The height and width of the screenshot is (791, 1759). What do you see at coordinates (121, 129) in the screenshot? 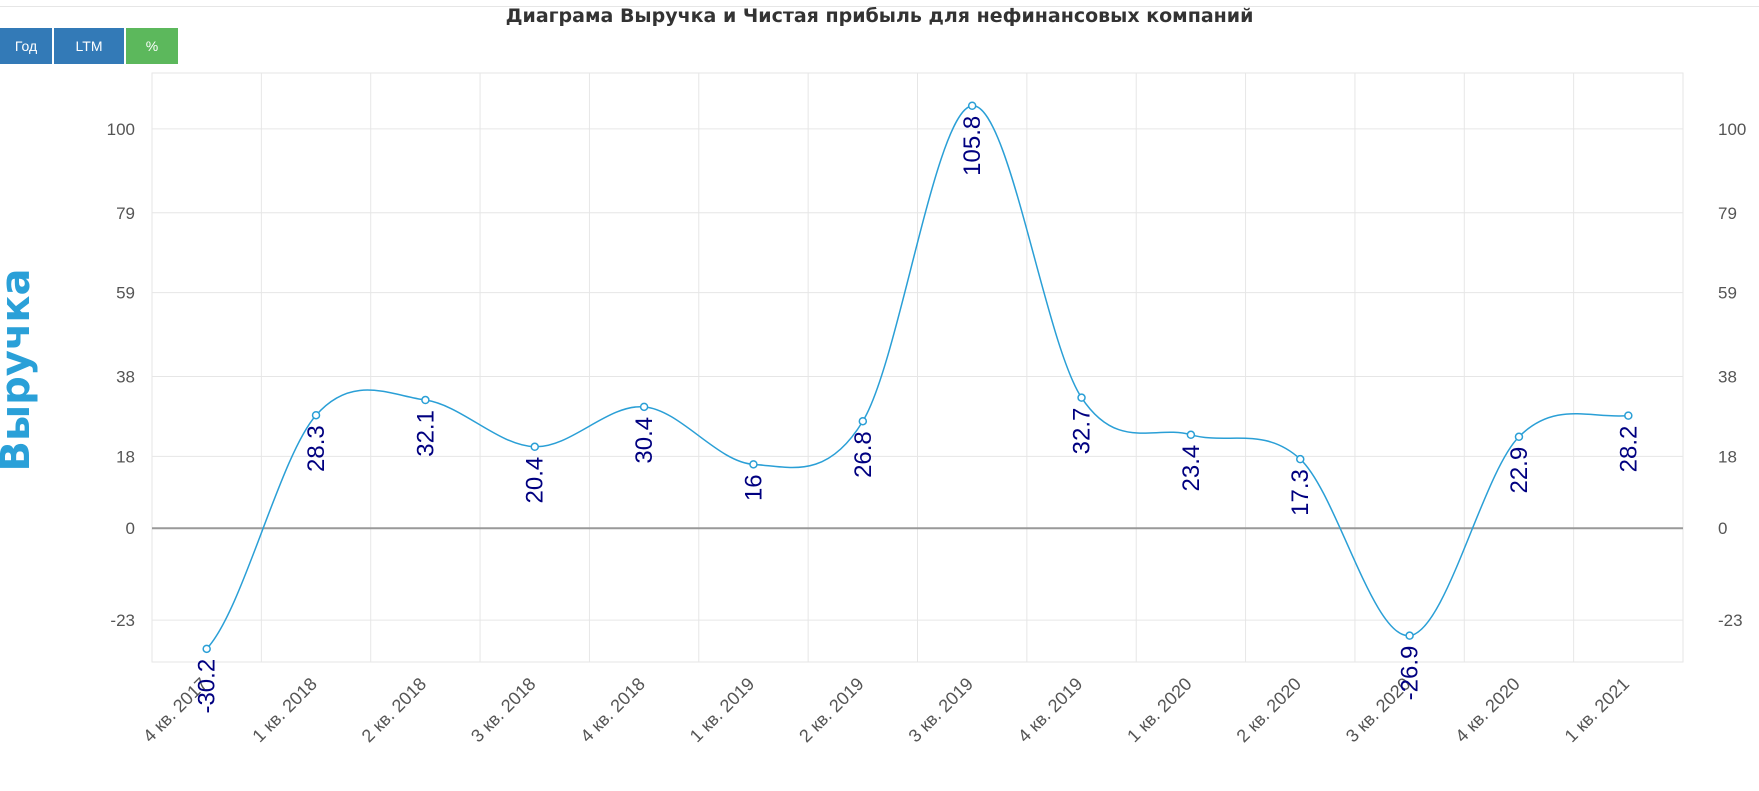
I see `y-tick-label-left: 100` at bounding box center [121, 129].